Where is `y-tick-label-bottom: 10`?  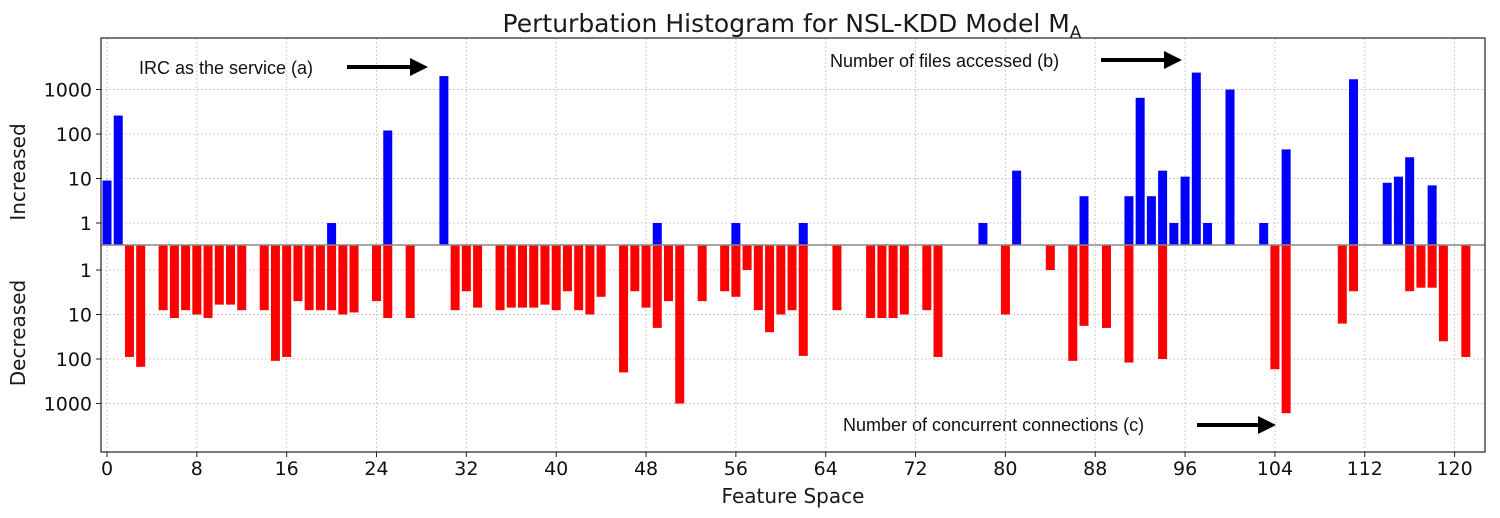
y-tick-label-bottom: 10 is located at coordinates (80, 316).